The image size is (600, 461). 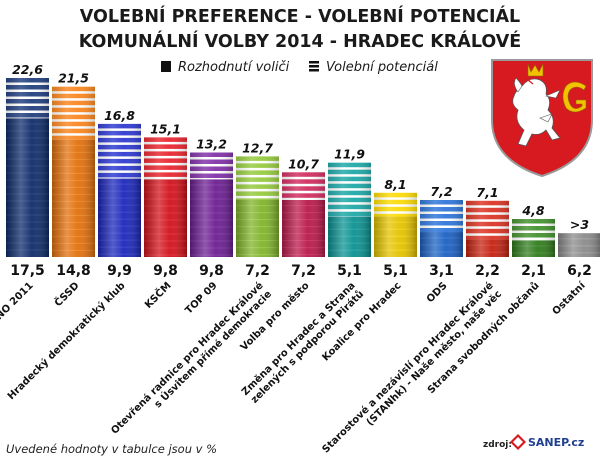 What do you see at coordinates (579, 271) in the screenshot?
I see `bottom-value-label: 6,2` at bounding box center [579, 271].